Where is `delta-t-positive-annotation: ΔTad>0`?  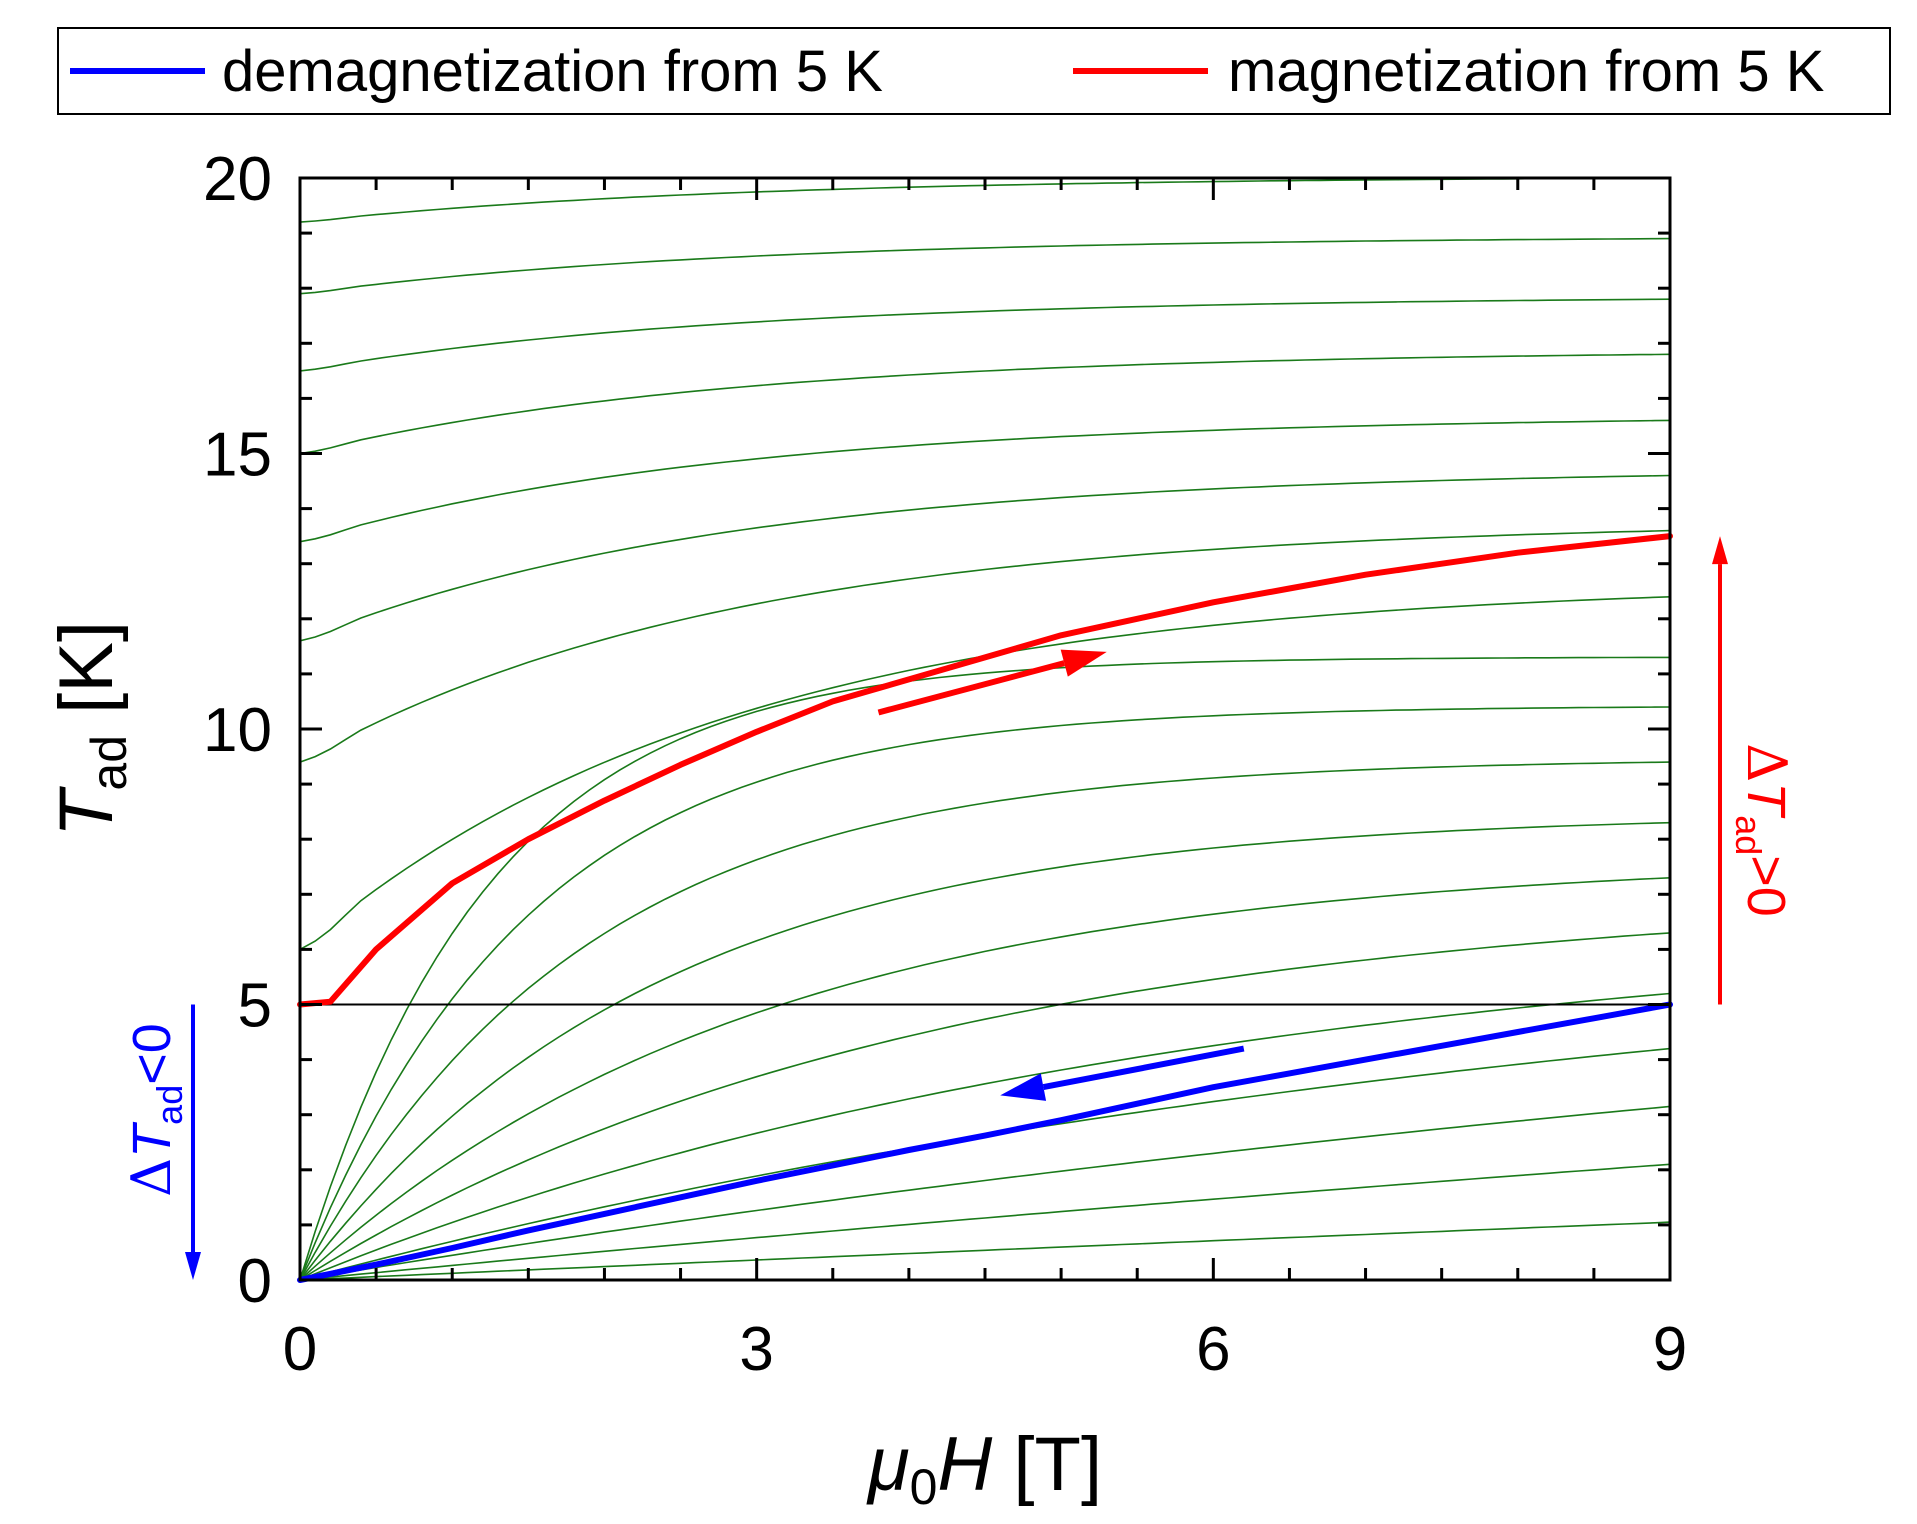
delta-t-positive-annotation: ΔTad>0 is located at coordinates (1755, 770).